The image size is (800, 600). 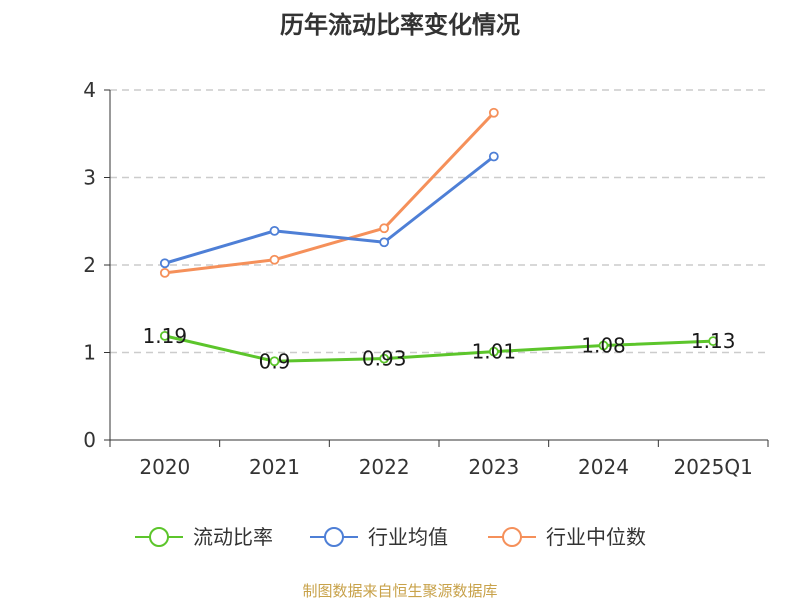 I want to click on legend-label-1: 行业均值, so click(x=408, y=537).